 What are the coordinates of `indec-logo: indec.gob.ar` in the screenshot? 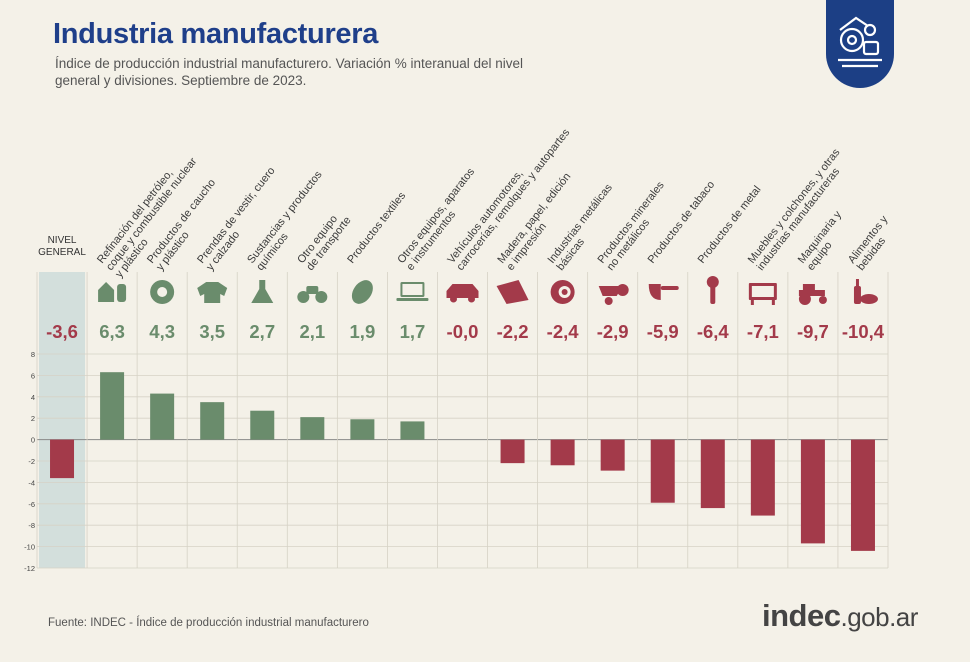 It's located at (840, 616).